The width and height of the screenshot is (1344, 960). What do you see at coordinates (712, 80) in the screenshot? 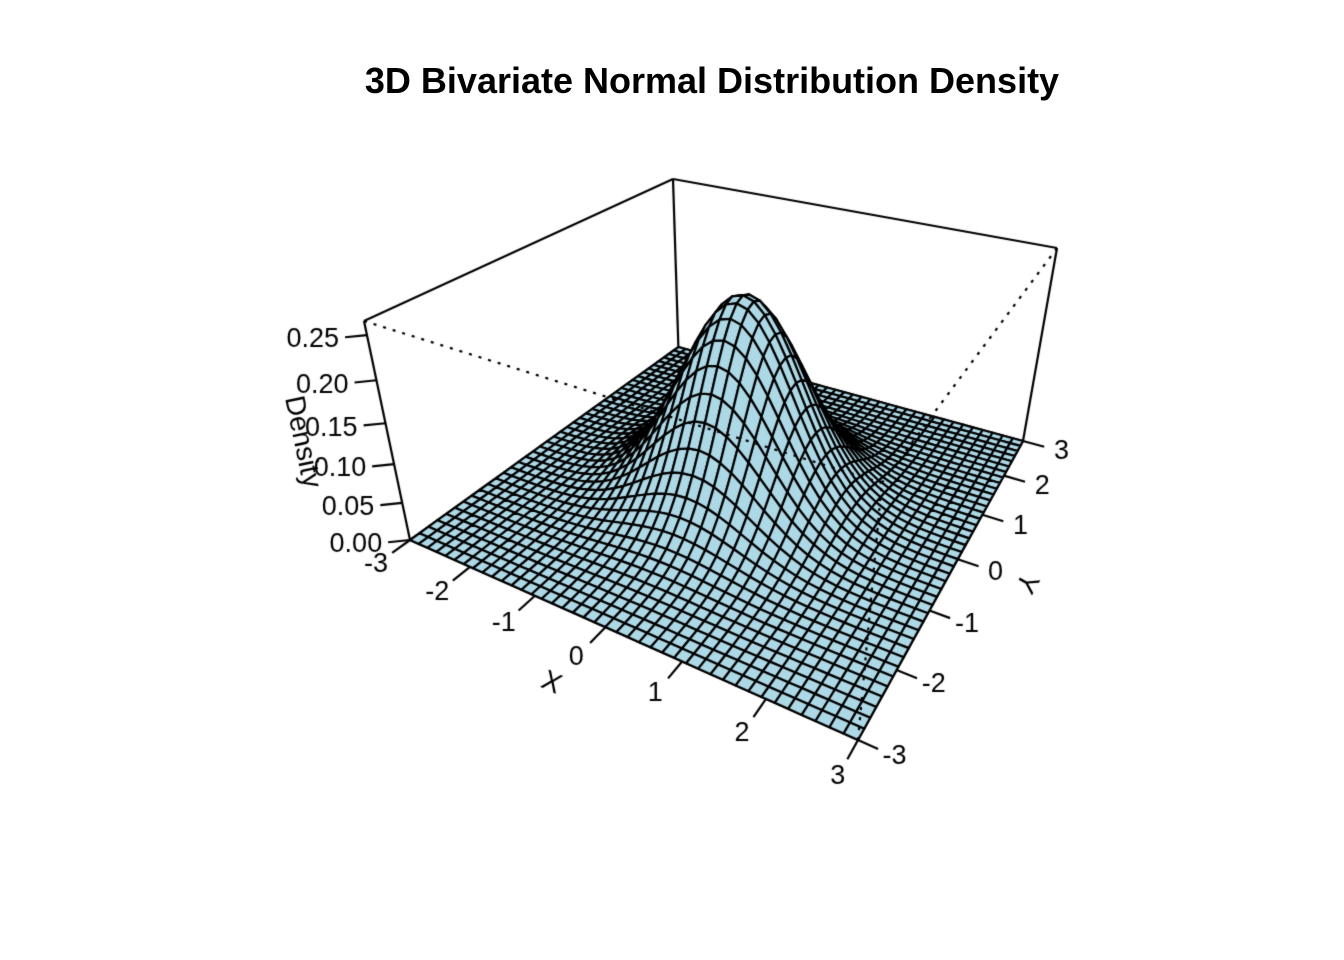
I see `chart-title: 3D Bivariate Normal Distribution Density` at bounding box center [712, 80].